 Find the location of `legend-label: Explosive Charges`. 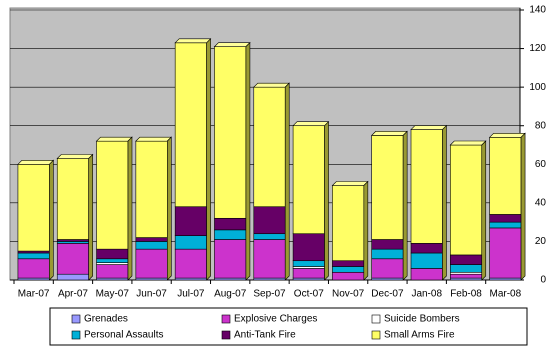

legend-label: Explosive Charges is located at coordinates (275, 319).